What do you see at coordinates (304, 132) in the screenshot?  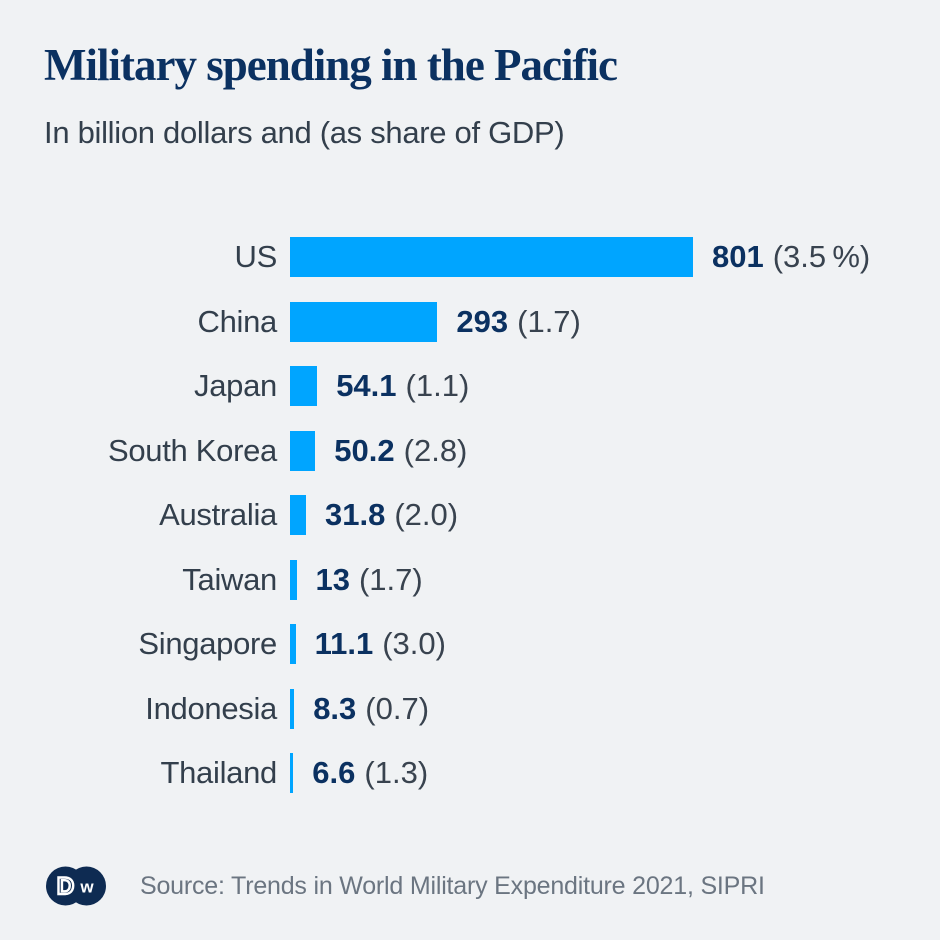 I see `page-subtitle: In billion dollars and (as share of GDP)` at bounding box center [304, 132].